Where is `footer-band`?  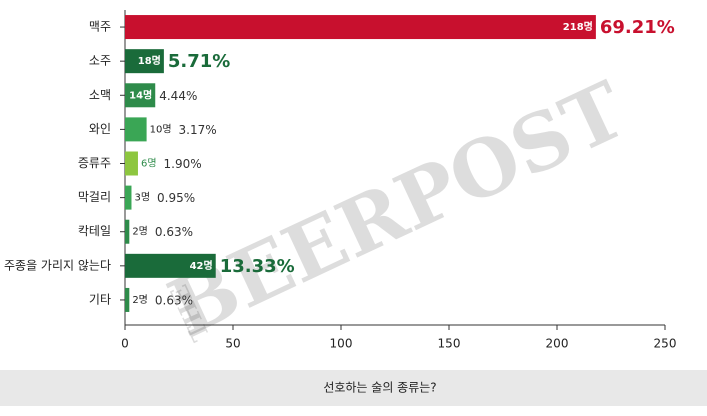
footer-band is located at coordinates (353, 388).